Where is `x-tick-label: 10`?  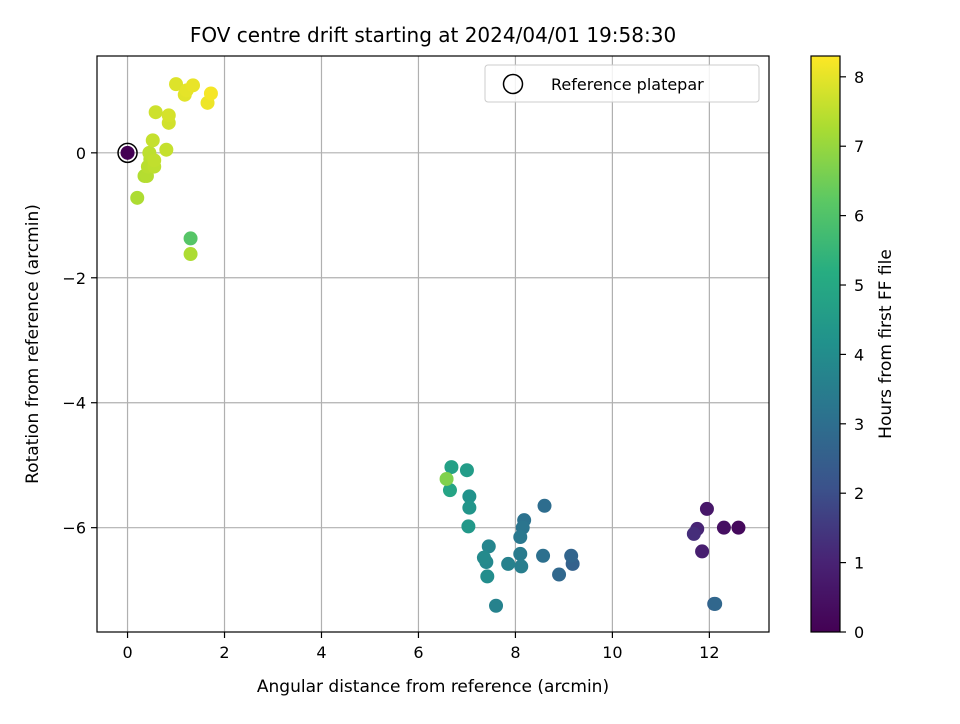
x-tick-label: 10 is located at coordinates (612, 652).